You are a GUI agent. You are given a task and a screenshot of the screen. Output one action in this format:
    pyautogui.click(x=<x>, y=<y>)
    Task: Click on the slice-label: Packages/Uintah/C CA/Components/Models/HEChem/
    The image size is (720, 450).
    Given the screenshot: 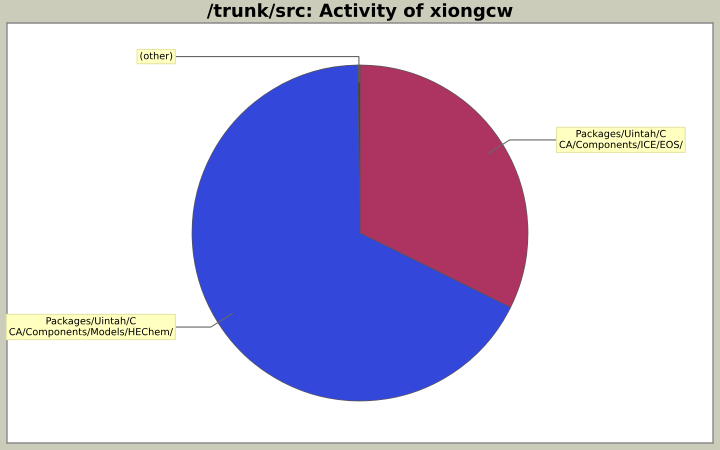 What is the action you would take?
    pyautogui.click(x=91, y=327)
    